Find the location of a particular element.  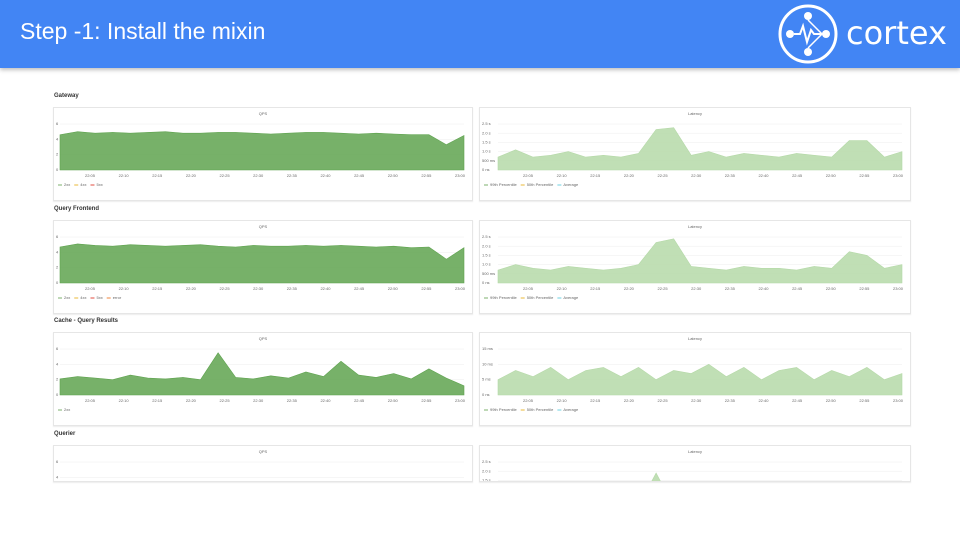

row-title: Query Frontend is located at coordinates (77, 209).